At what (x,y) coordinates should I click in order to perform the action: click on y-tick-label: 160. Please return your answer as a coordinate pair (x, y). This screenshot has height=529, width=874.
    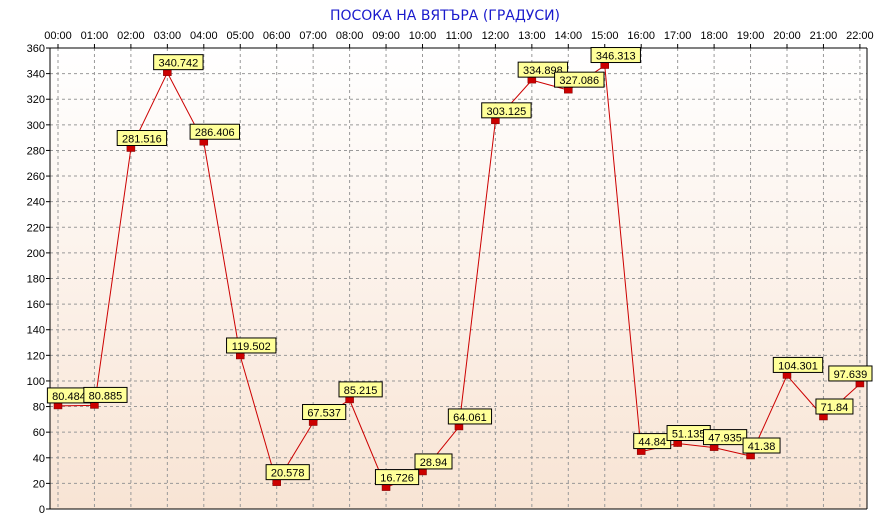
    Looking at the image, I should click on (36, 305).